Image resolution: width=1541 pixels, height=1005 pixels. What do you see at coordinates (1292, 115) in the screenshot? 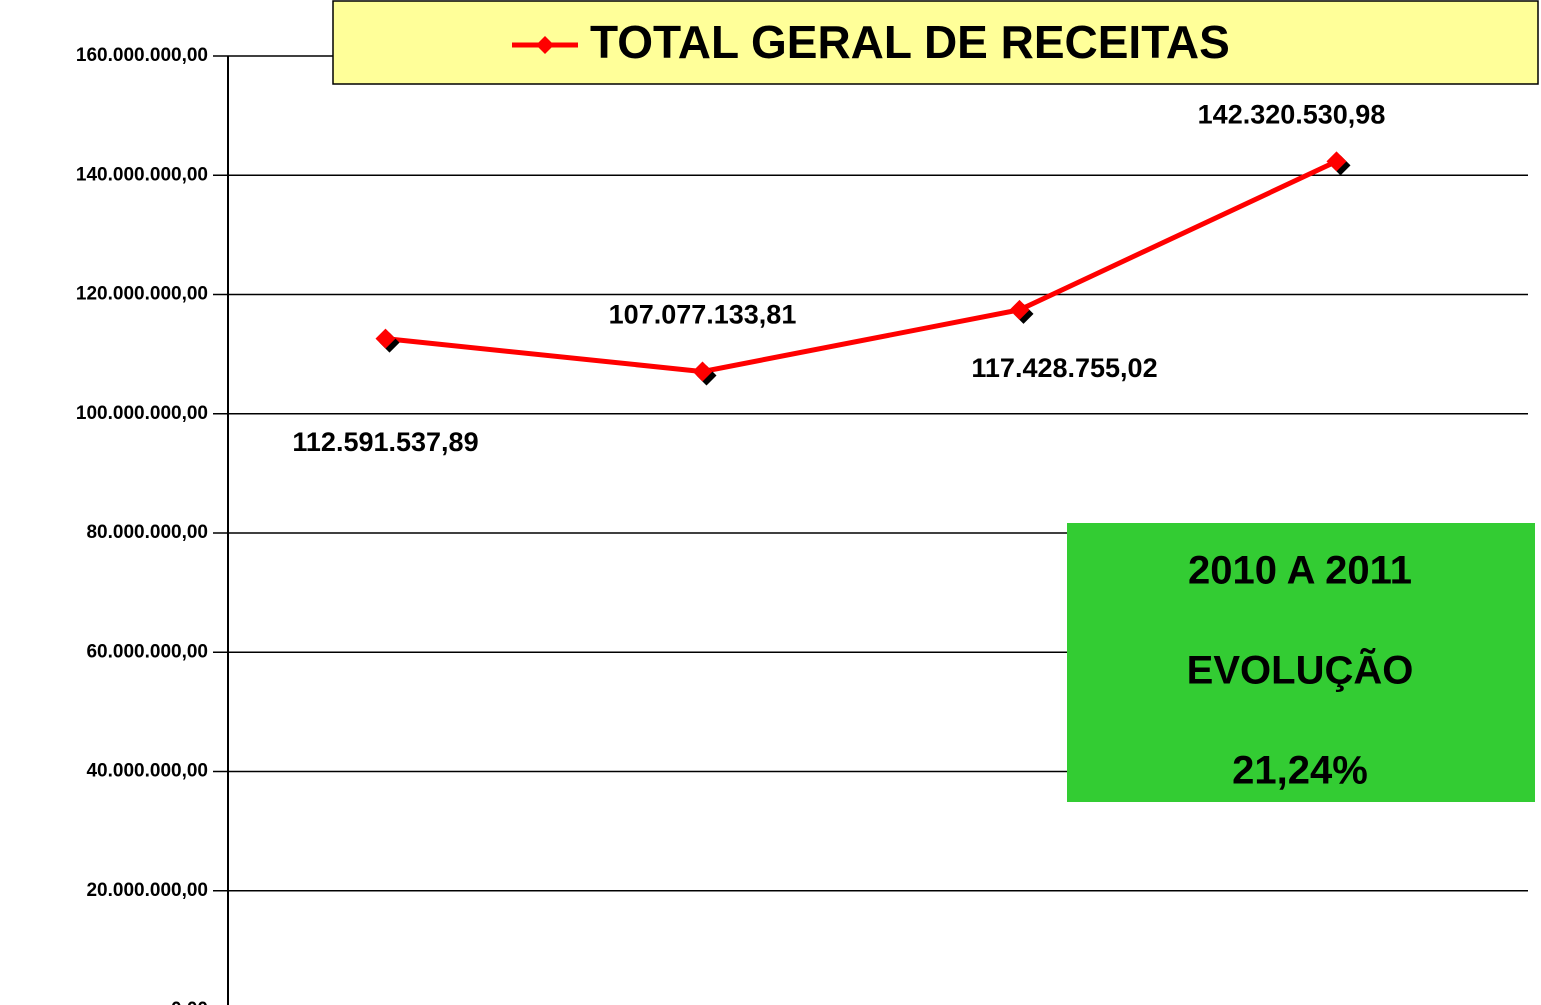
I see `data-label: 142.320.530,98` at bounding box center [1292, 115].